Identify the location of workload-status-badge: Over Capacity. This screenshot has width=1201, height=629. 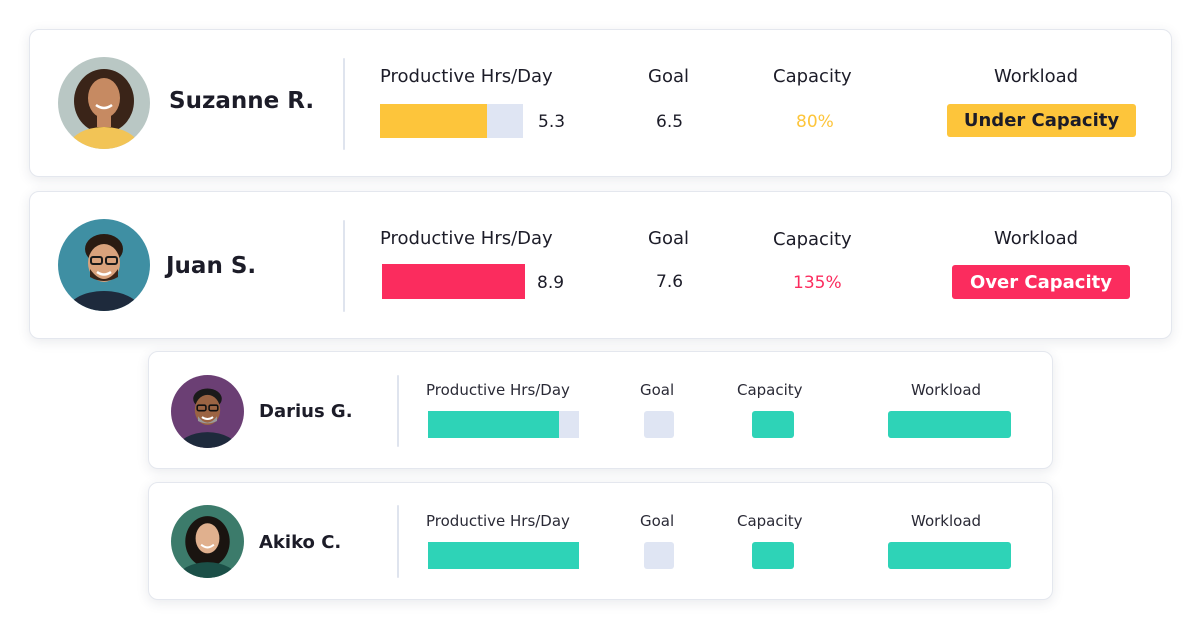
(1041, 282).